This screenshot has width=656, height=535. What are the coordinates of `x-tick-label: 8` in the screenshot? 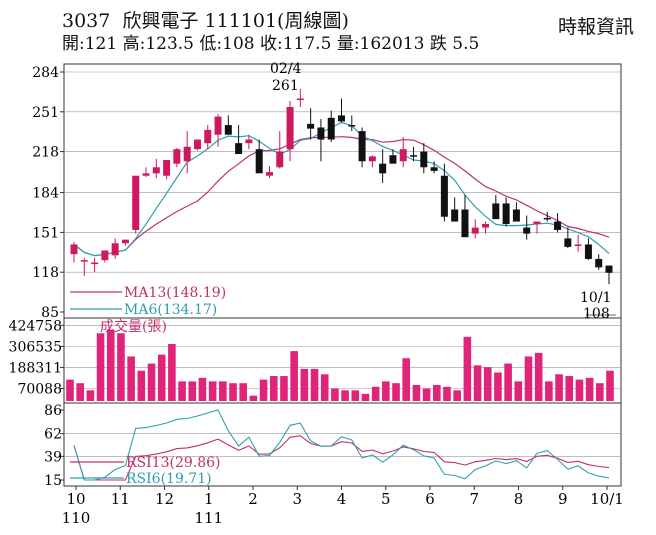 It's located at (519, 499).